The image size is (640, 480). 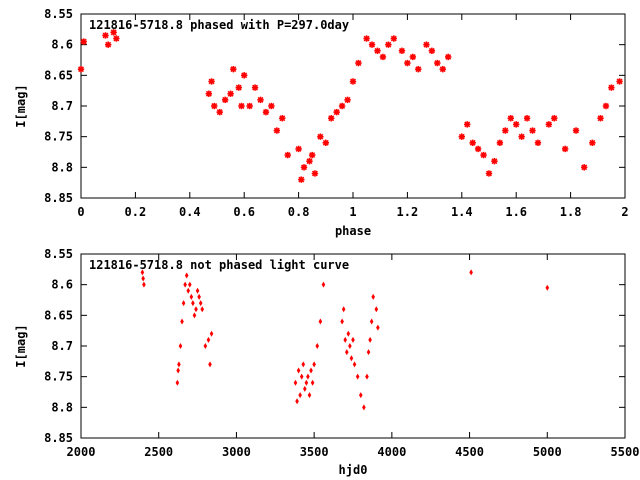 I want to click on y-tick-label: 8.85, so click(x=58, y=438).